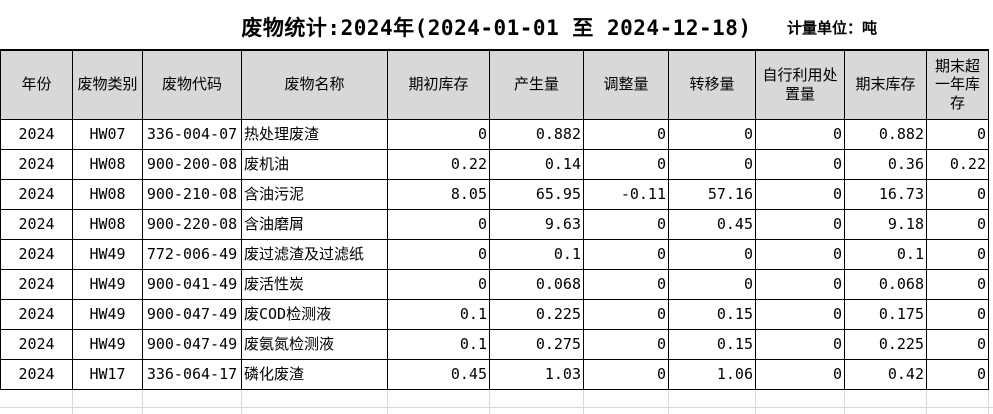  Describe the element at coordinates (192, 254) in the screenshot. I see `cell-code: 772-006-49` at that location.